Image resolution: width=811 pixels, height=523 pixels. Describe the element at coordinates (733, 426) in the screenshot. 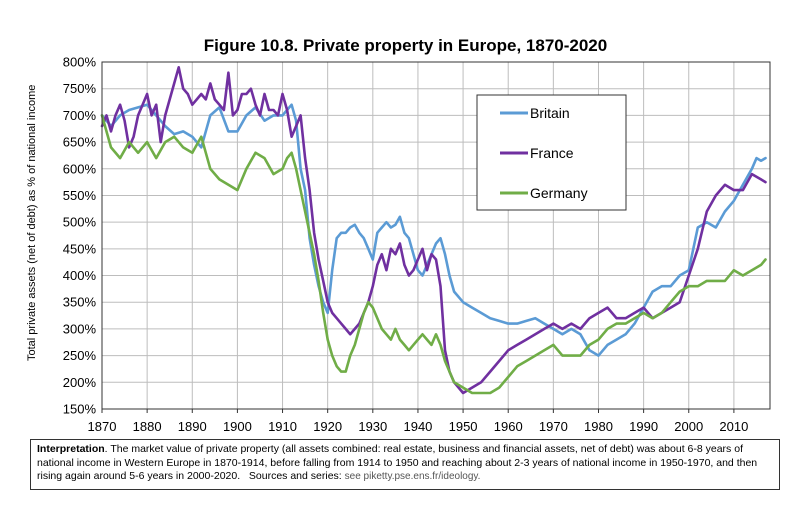

I see `x-tick-label: 2010` at that location.